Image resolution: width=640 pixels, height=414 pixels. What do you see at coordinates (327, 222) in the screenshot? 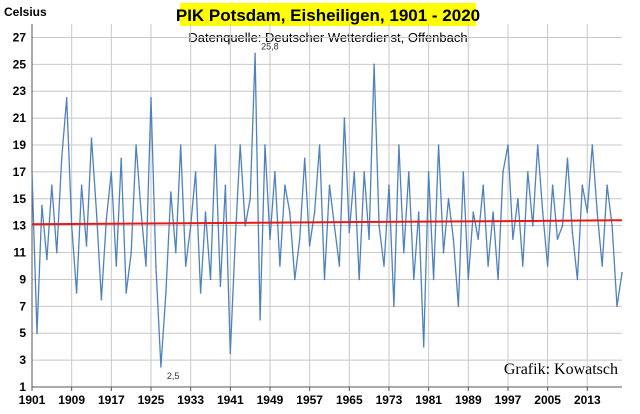
I see `trend-line` at bounding box center [327, 222].